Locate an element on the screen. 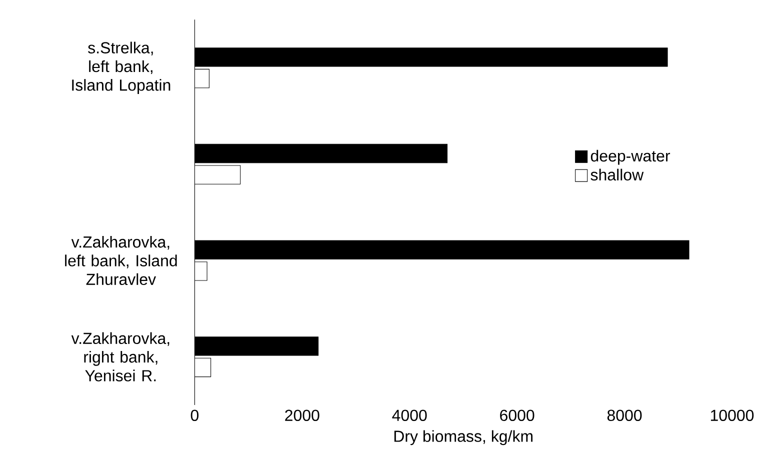 The height and width of the screenshot is (475, 765). x-tick-label: 10000 is located at coordinates (732, 416).